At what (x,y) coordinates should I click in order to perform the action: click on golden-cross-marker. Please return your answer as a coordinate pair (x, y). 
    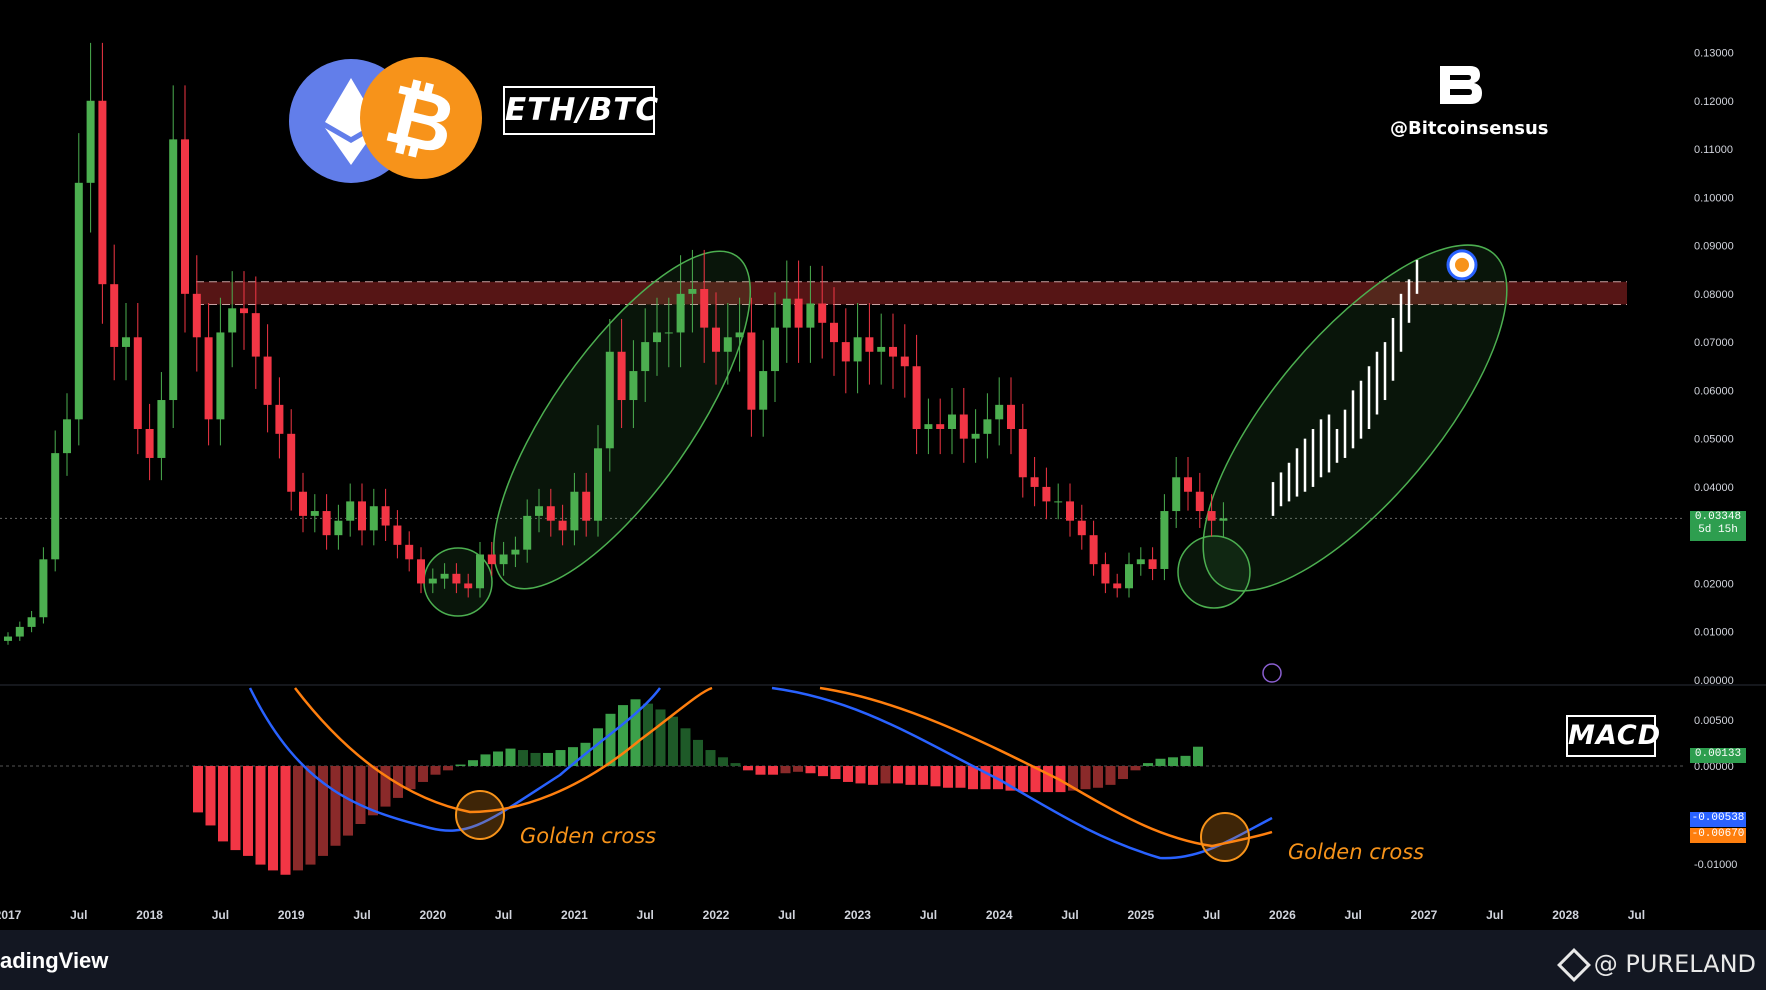
    Looking at the image, I should click on (480, 815).